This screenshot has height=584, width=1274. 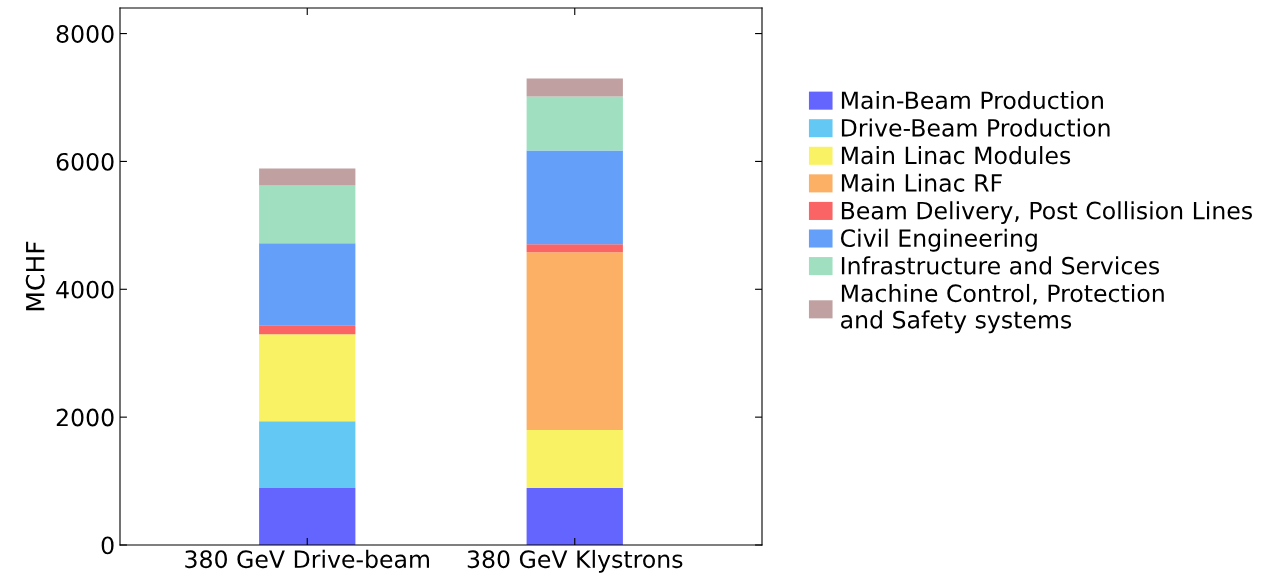 What do you see at coordinates (1000, 265) in the screenshot?
I see `legend-label: Infrastructure and Services` at bounding box center [1000, 265].